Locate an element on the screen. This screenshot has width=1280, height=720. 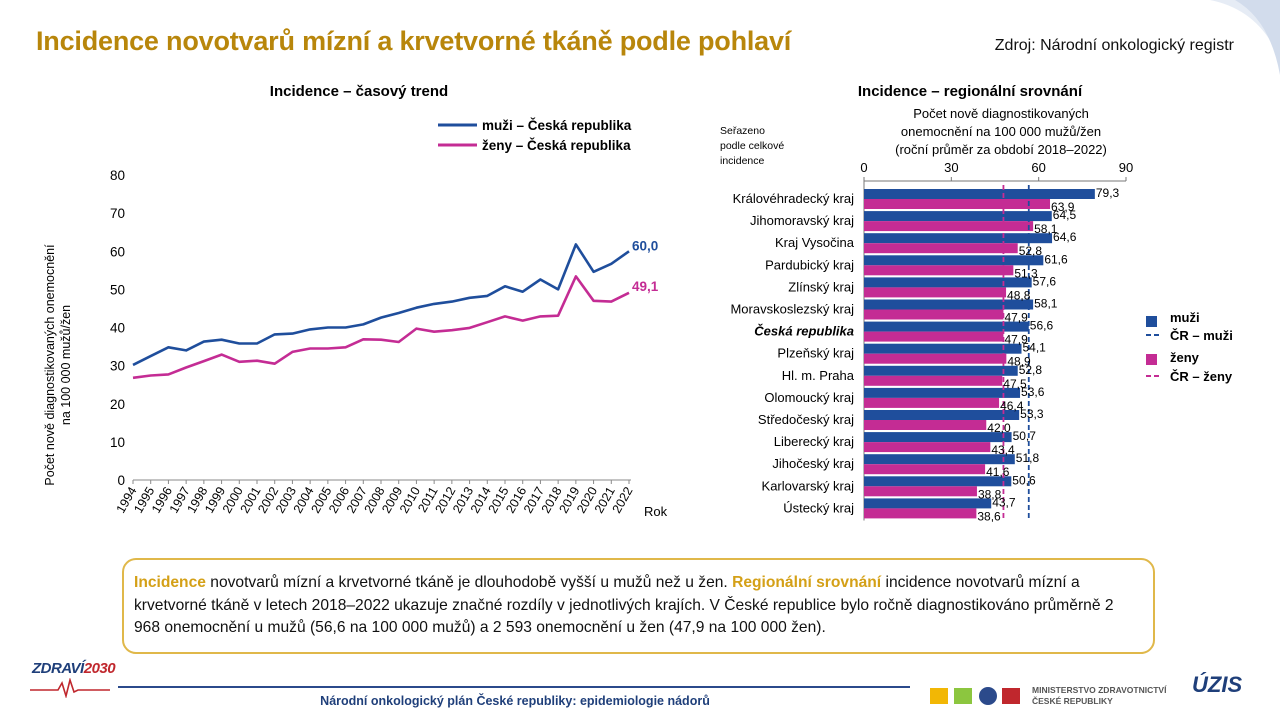
y-tick-label: 20 is located at coordinates (117, 404).